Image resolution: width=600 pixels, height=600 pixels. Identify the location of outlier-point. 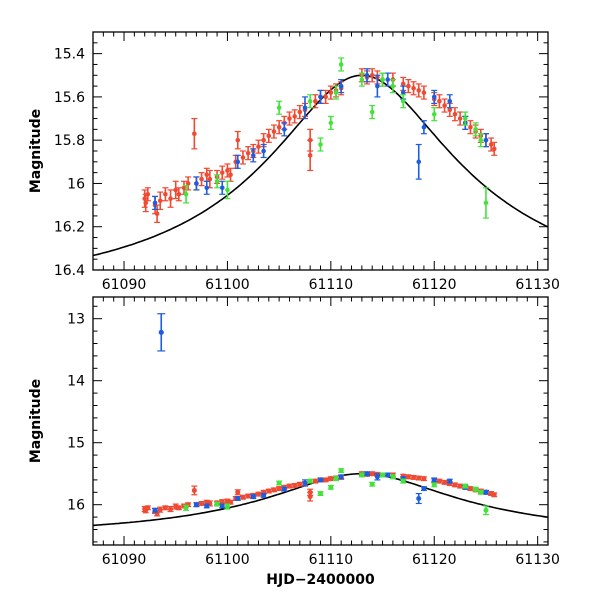
(161, 332).